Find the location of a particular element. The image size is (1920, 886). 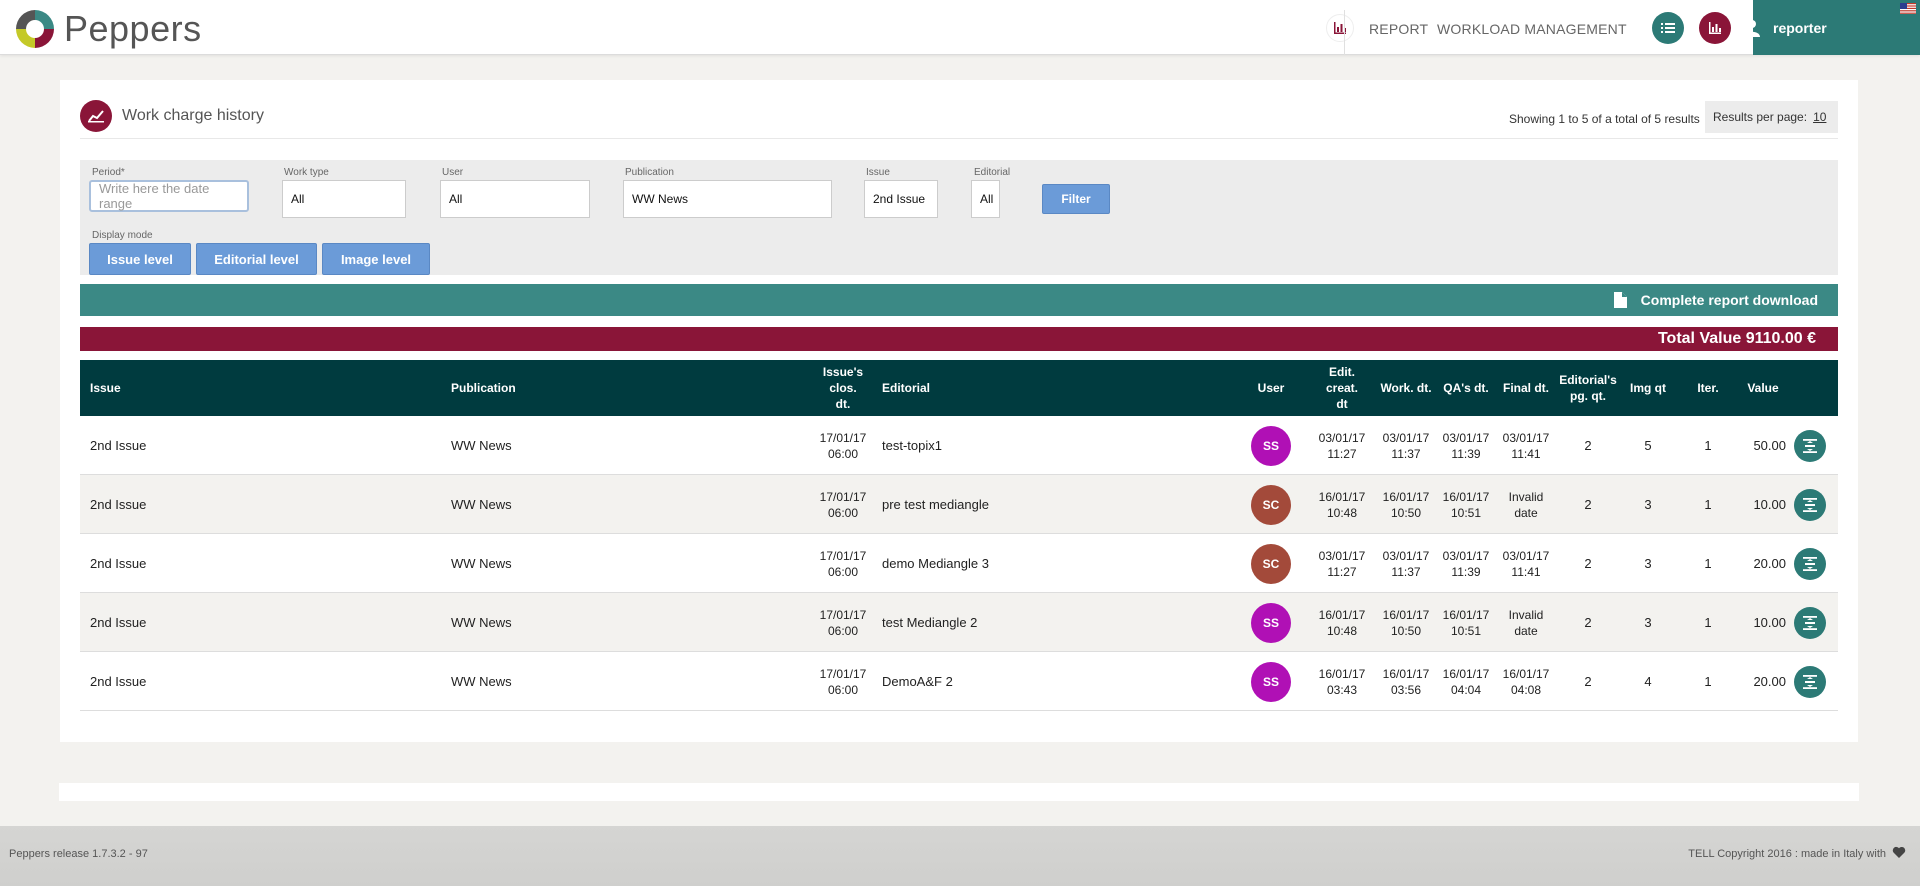

qa-time: 10:51 is located at coordinates (1466, 512).